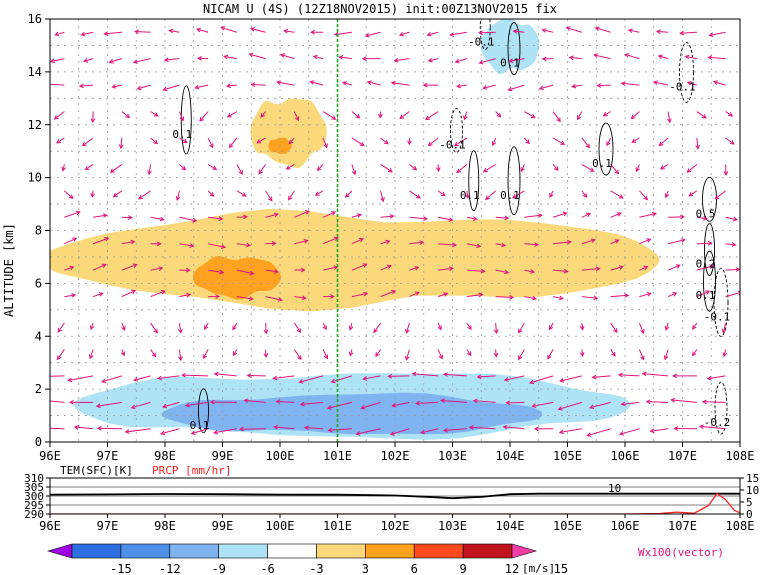 This screenshot has width=767, height=575. What do you see at coordinates (38, 283) in the screenshot?
I see `y-tick-label: 6` at bounding box center [38, 283].